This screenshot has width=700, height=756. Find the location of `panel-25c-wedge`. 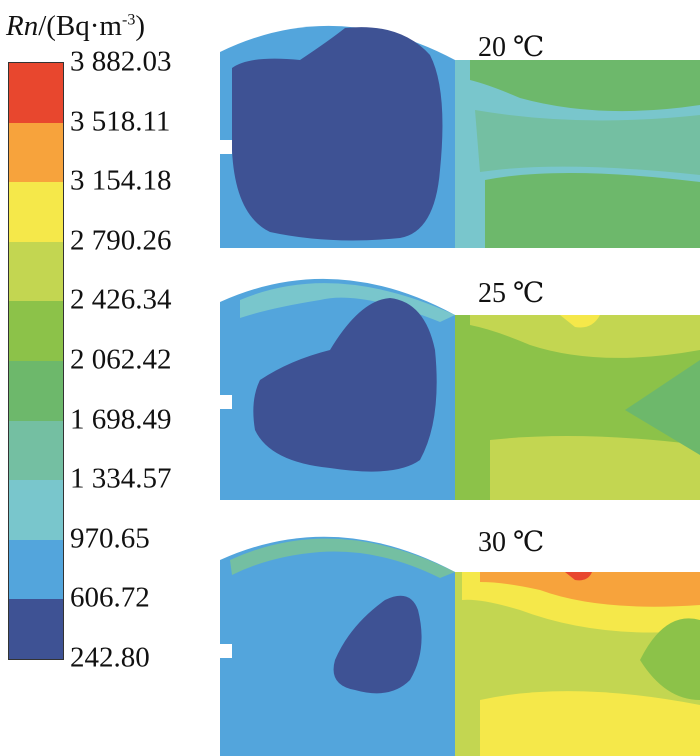

panel-25c-wedge is located at coordinates (662, 407).